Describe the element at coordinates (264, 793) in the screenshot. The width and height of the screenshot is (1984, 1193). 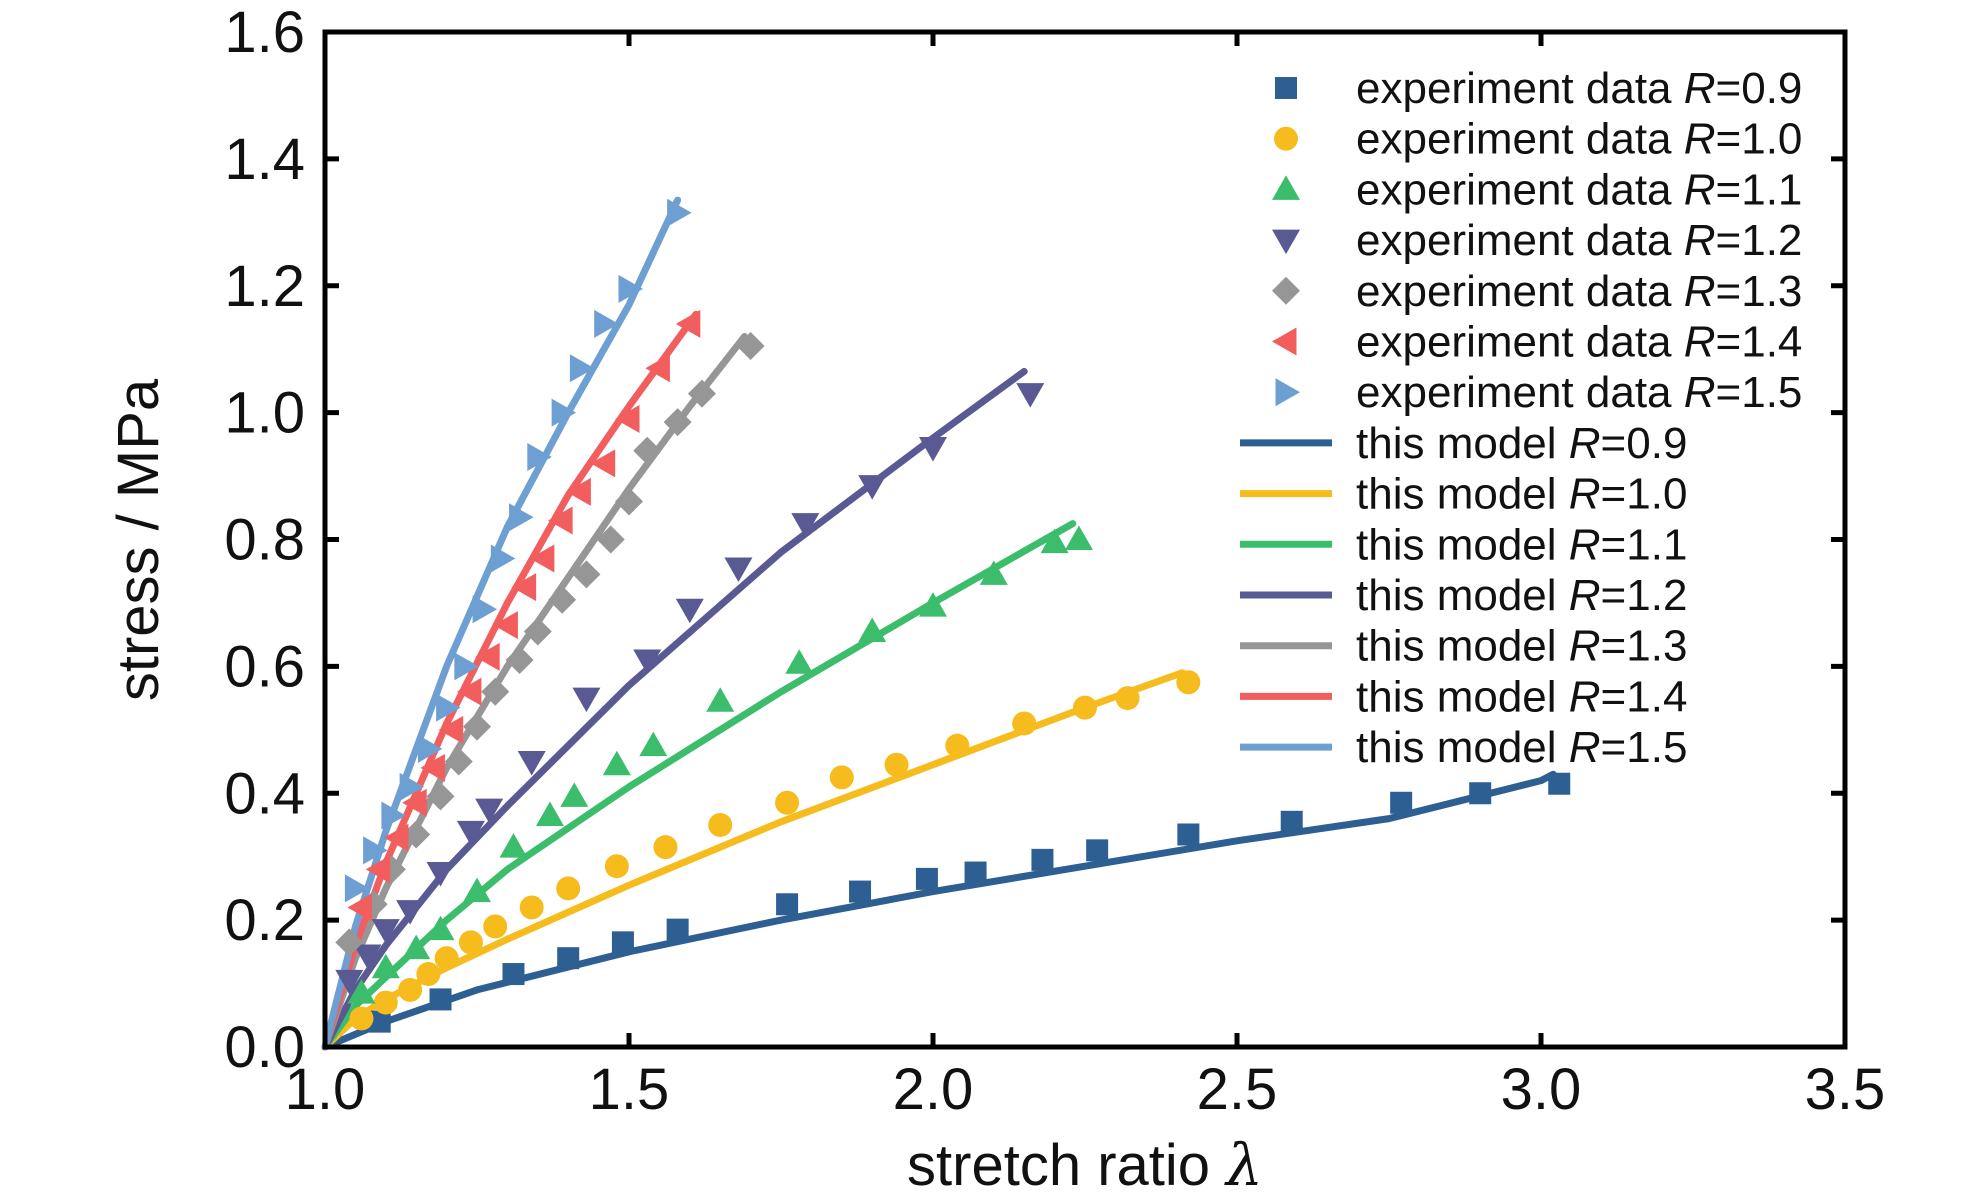
I see `y-tick-label: 0.4` at that location.